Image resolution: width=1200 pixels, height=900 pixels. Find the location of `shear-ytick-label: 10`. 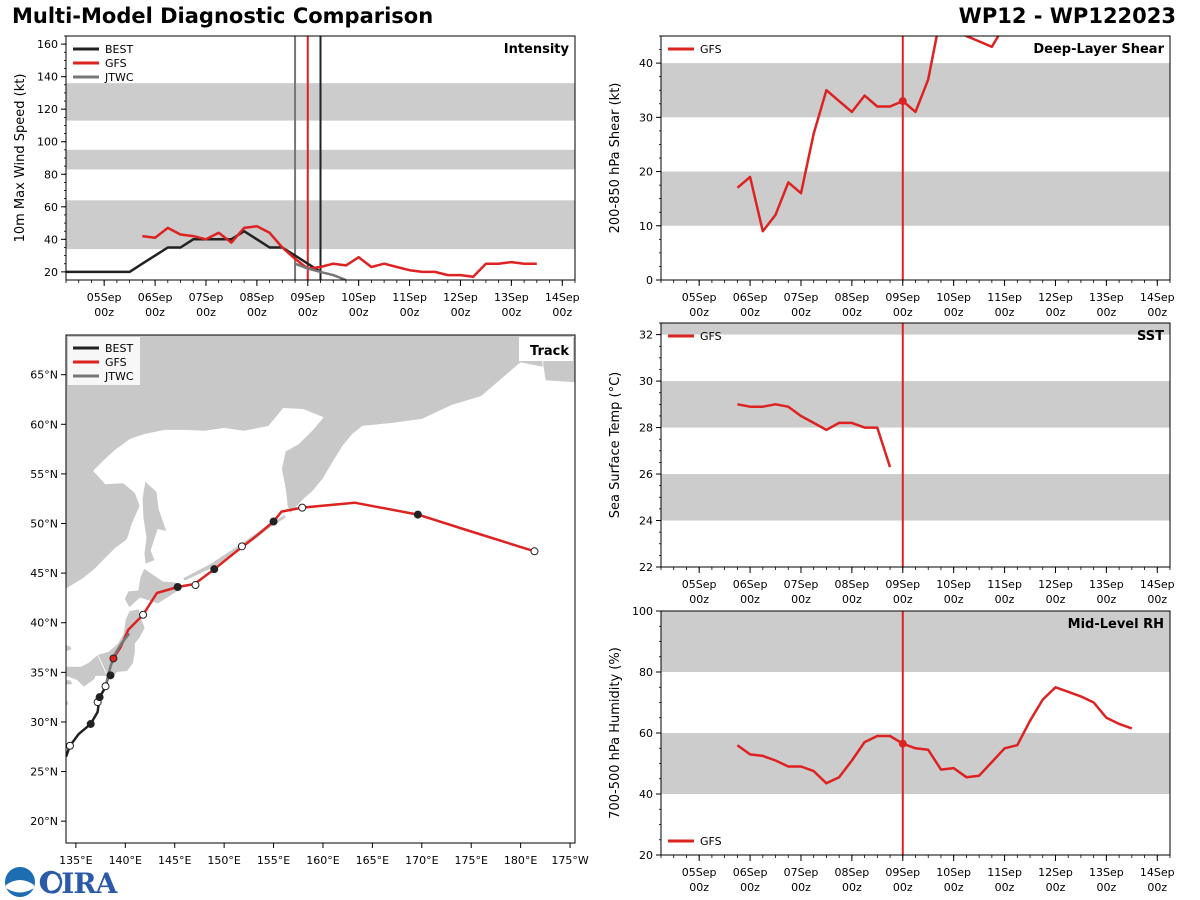

shear-ytick-label: 10 is located at coordinates (646, 226).